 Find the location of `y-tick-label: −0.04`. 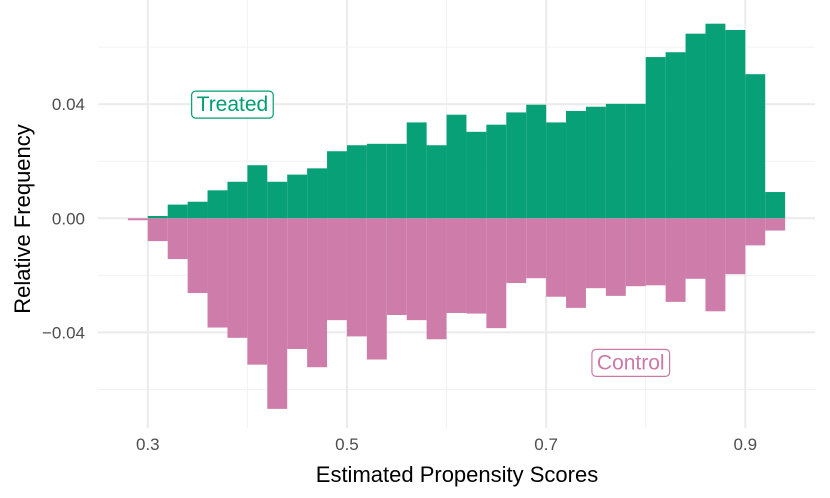

y-tick-label: −0.04 is located at coordinates (63, 332).